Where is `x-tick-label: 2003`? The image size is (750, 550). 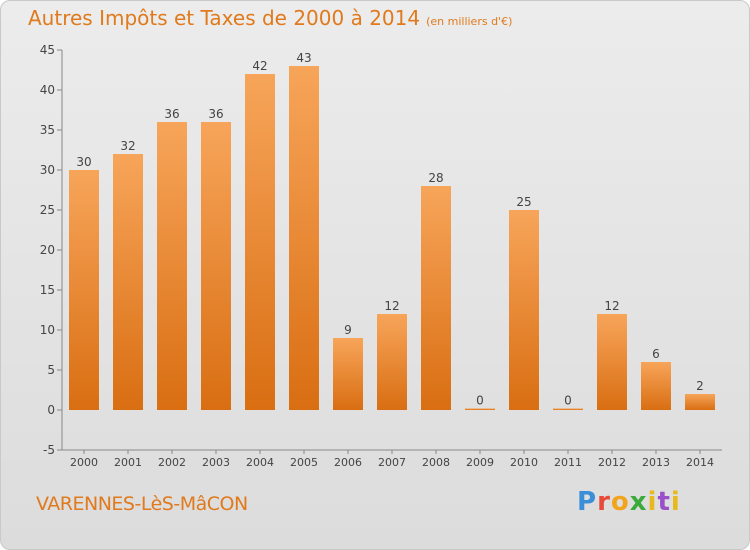 x-tick-label: 2003 is located at coordinates (216, 462).